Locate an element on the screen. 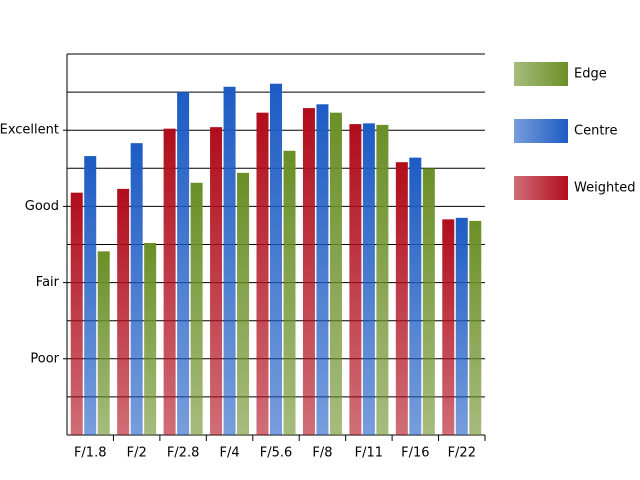 This screenshot has width=640, height=480. legend-label: Weighted is located at coordinates (605, 188).